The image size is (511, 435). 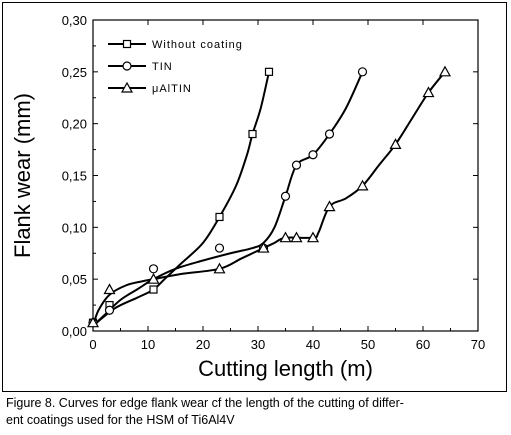 What do you see at coordinates (74, 124) in the screenshot?
I see `y-tick-label: 0,20` at bounding box center [74, 124].